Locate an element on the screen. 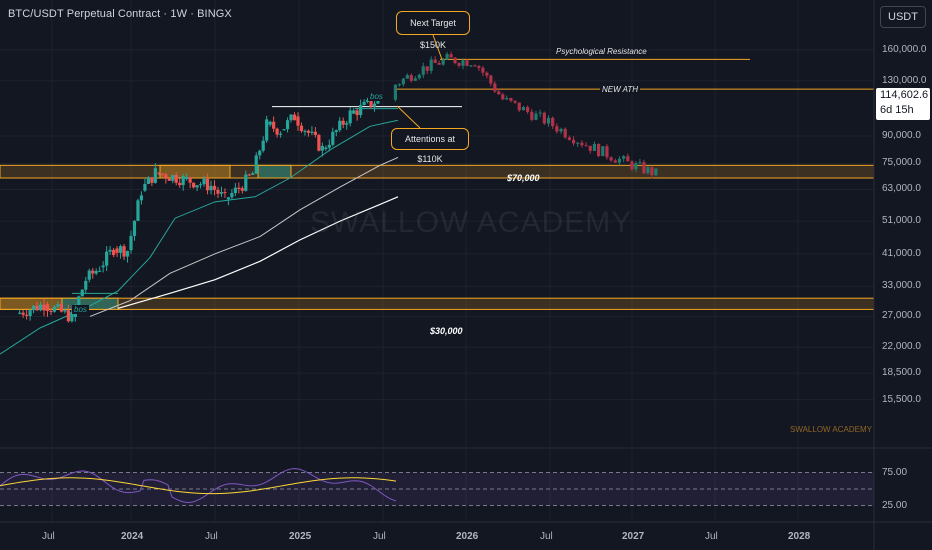 The image size is (932, 550). chart-title: BTC/USDT Perpetual Contract · 1W · BINGX is located at coordinates (120, 14).